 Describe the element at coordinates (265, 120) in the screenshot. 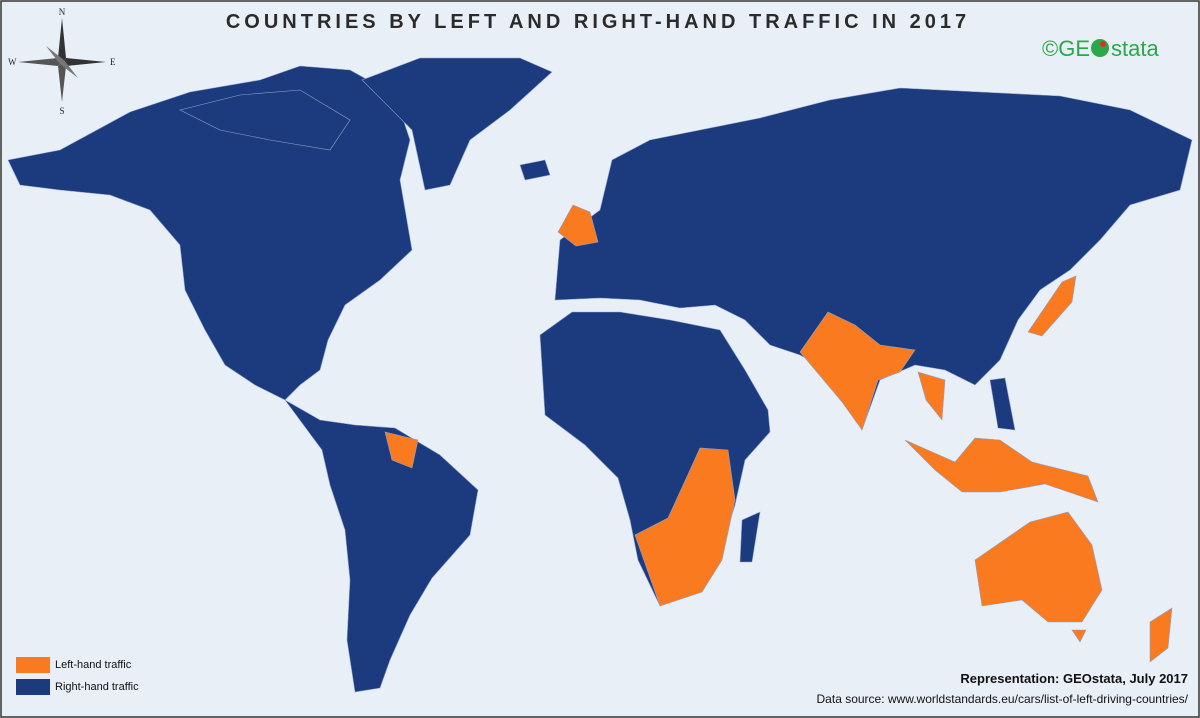

I see `arctic-islands` at that location.